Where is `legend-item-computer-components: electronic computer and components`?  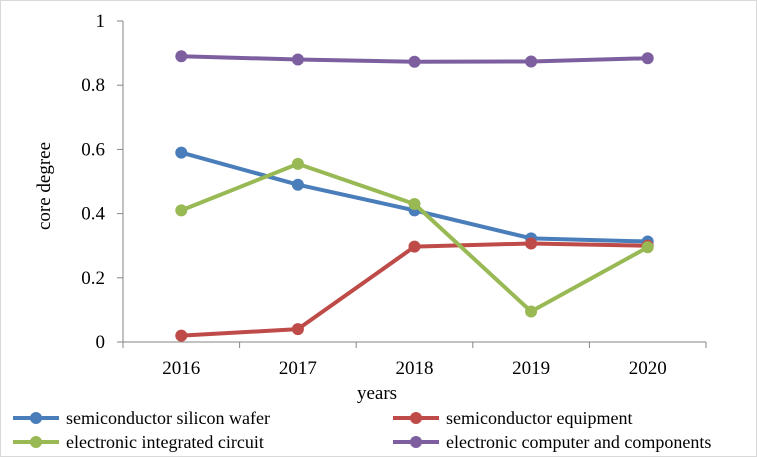 legend-item-computer-components: electronic computer and components is located at coordinates (552, 442).